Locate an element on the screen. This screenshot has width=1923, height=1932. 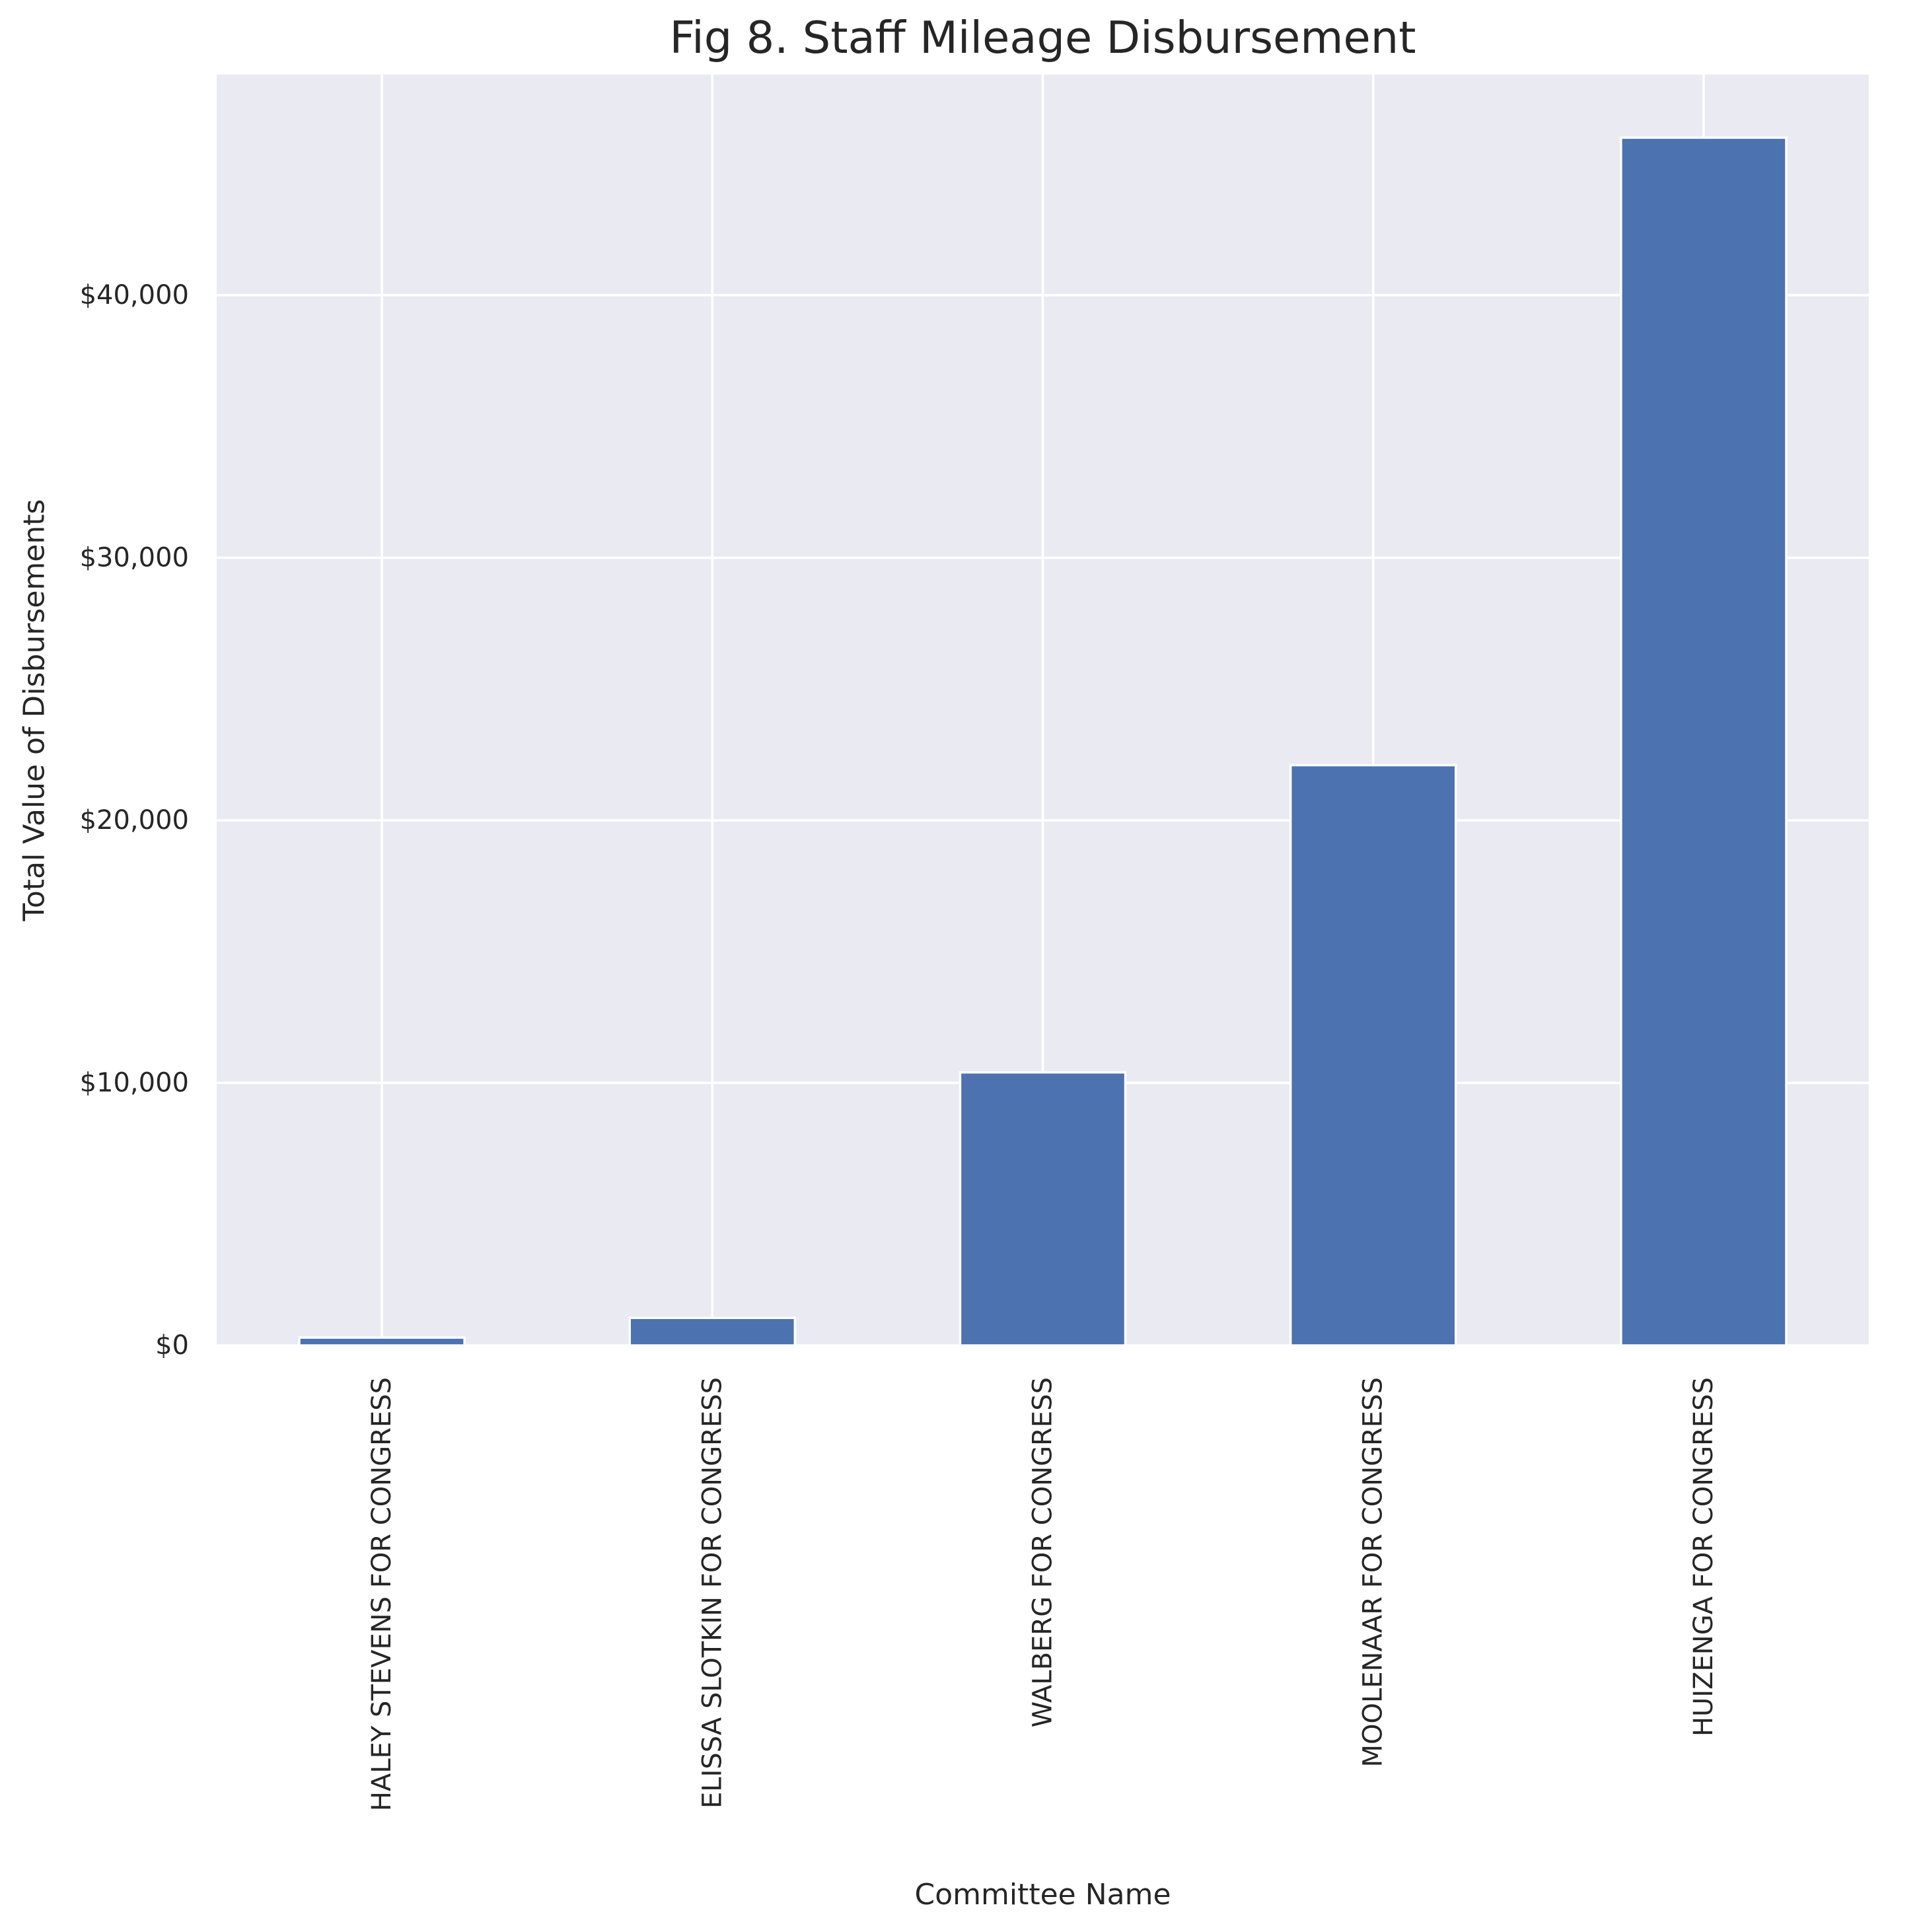
x-tick-label: HUIZENGA FOR CONGRESS is located at coordinates (1703, 1557).